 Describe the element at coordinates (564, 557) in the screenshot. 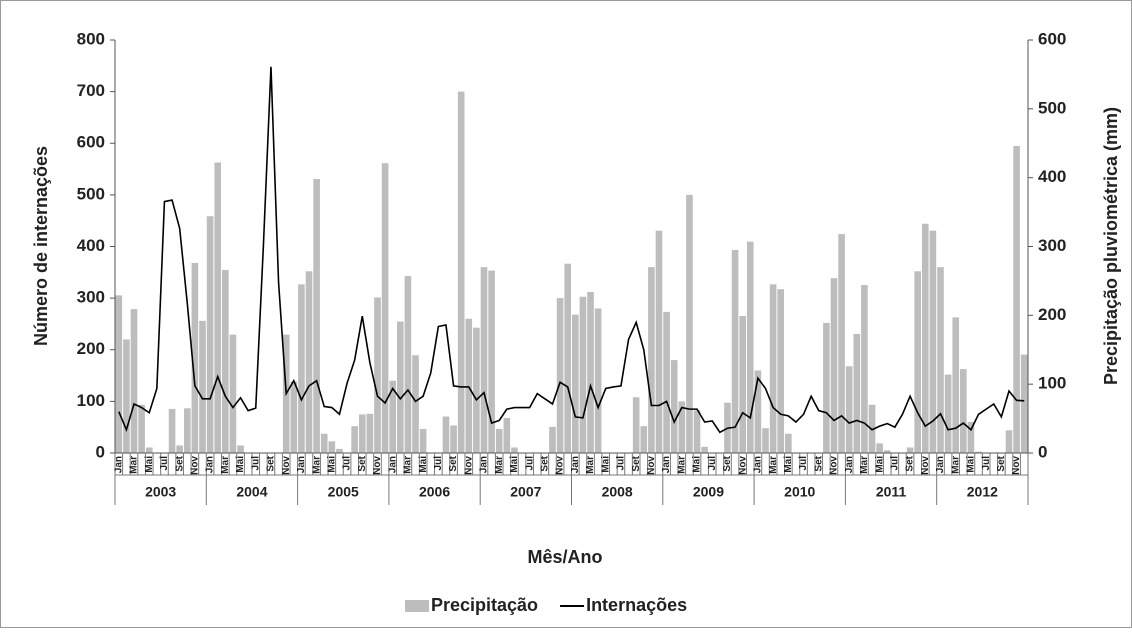

I see `x-axis-label: Mês/Ano` at that location.